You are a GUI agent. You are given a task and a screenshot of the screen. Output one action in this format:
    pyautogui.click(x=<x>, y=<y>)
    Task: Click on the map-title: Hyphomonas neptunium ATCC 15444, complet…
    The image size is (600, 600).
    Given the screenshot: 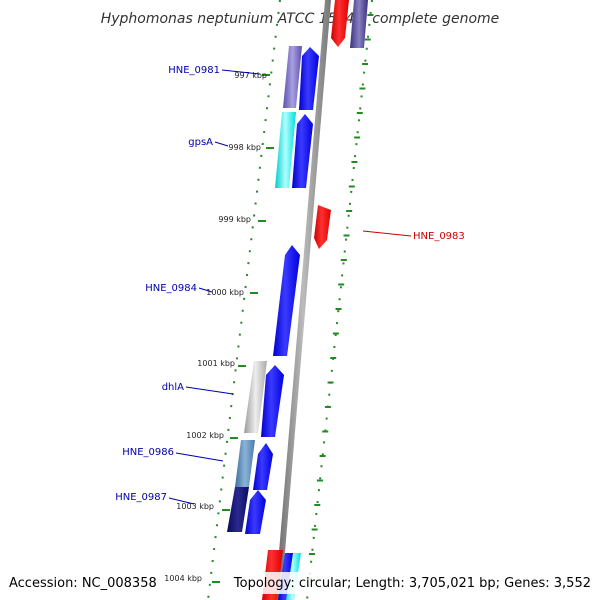 What is the action you would take?
    pyautogui.click(x=300, y=19)
    